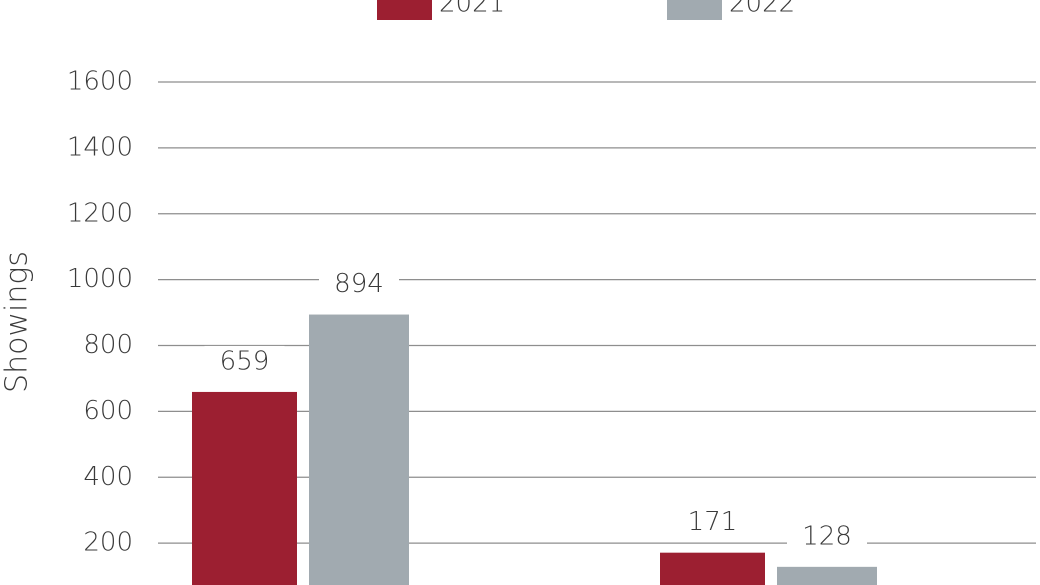 The width and height of the screenshot is (1040, 585). Describe the element at coordinates (108, 411) in the screenshot. I see `y-tick-label: 600` at that location.